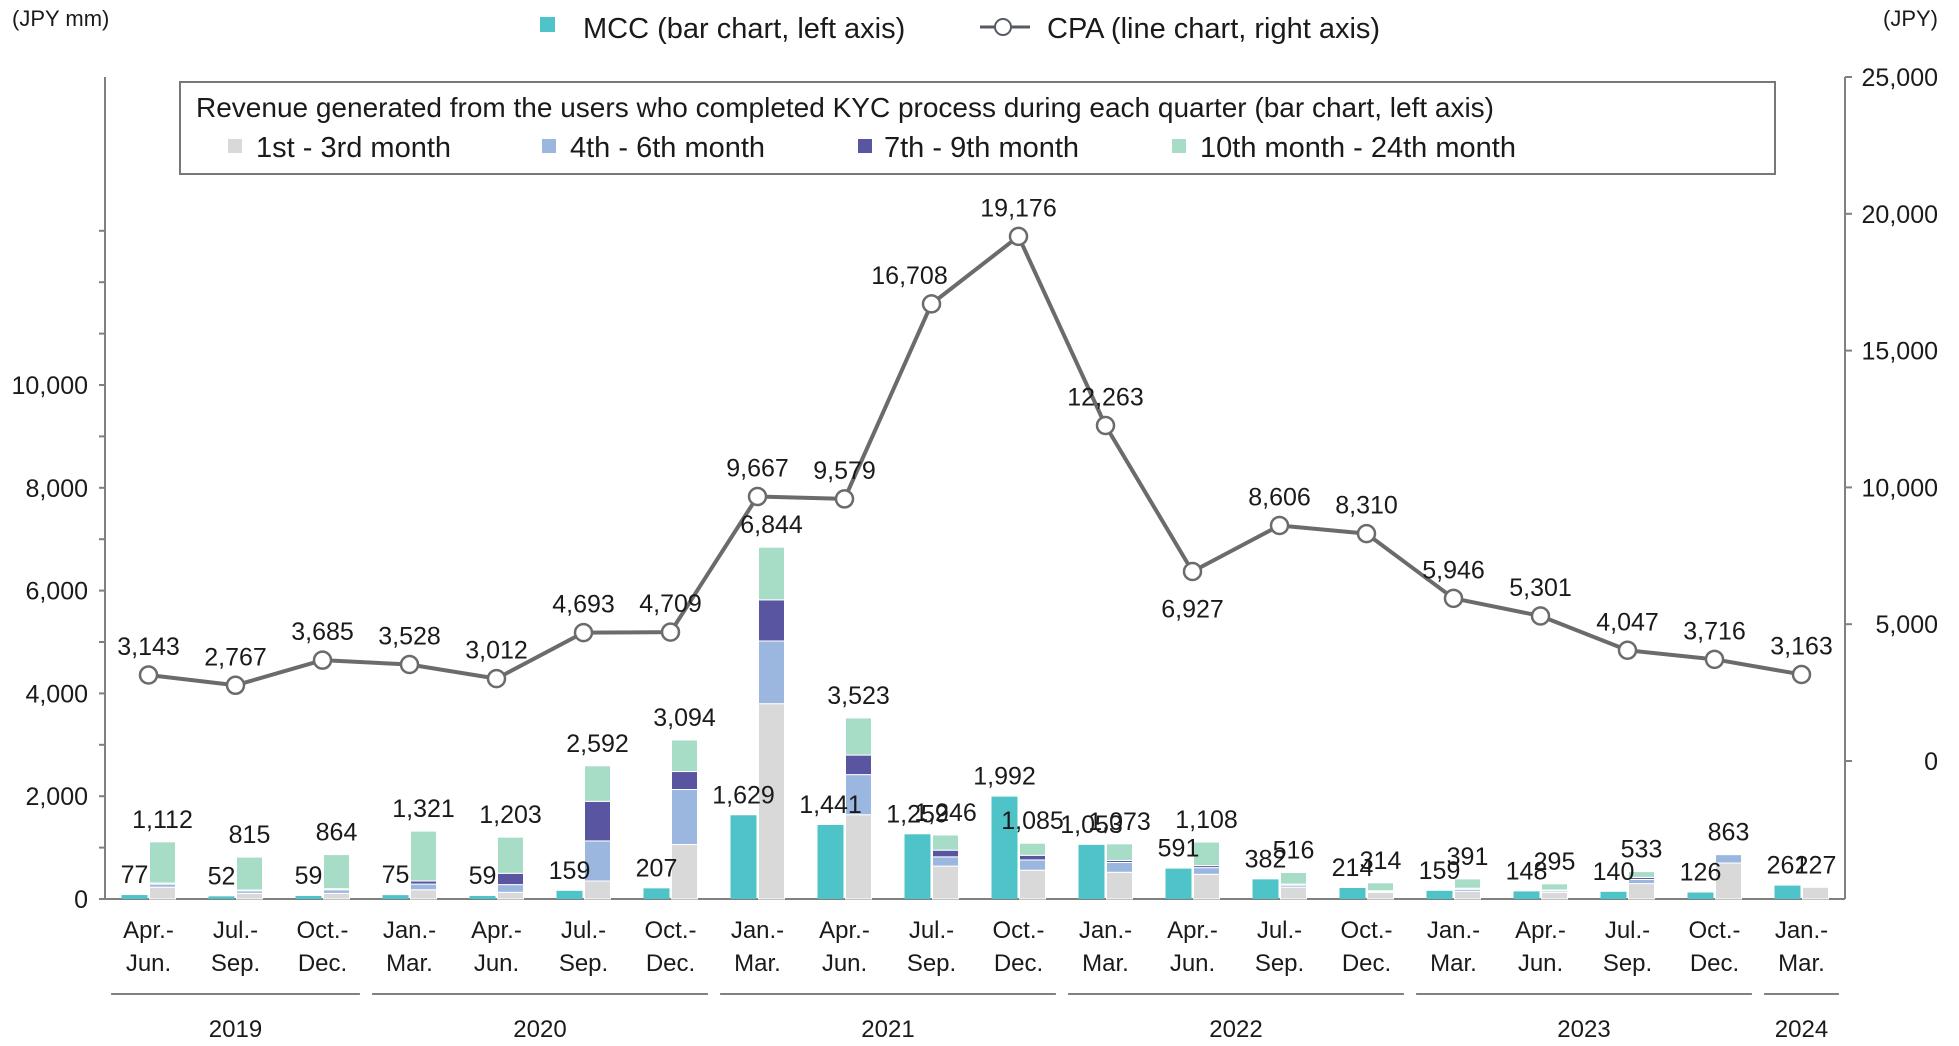 This screenshot has height=1046, width=1959. Describe the element at coordinates (1003, 27) in the screenshot. I see `legend-cpa-marker` at that location.